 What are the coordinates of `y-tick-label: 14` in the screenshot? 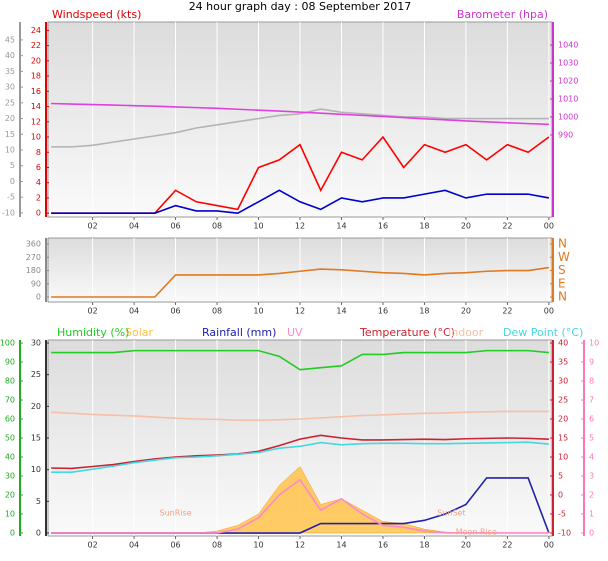 It's located at (36, 106).